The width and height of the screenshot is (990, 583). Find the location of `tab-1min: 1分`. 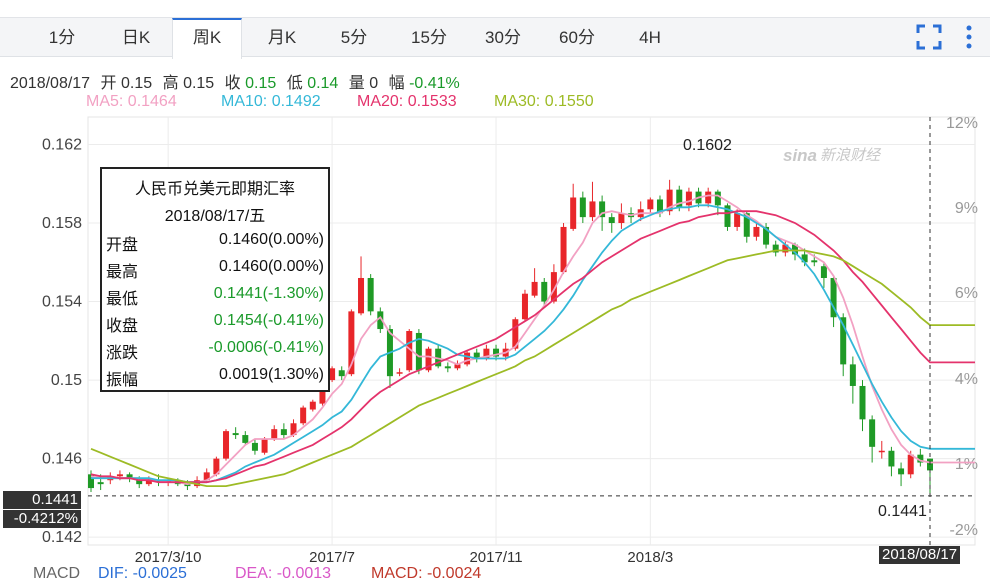

tab-1min: 1分 is located at coordinates (62, 37).